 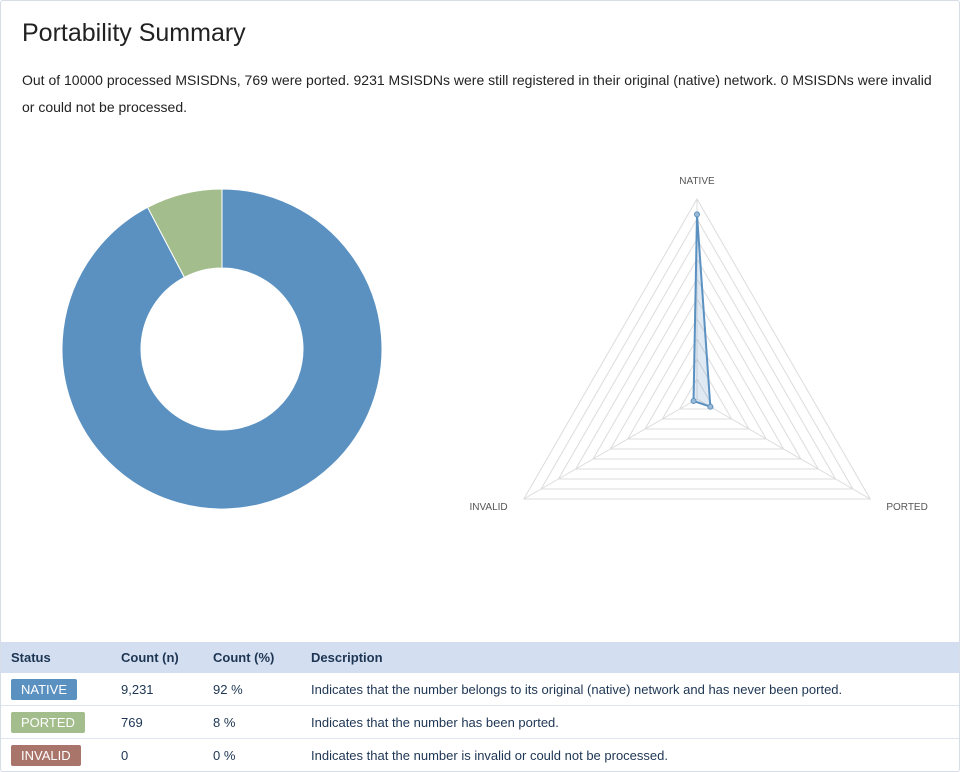 What do you see at coordinates (157, 722) in the screenshot?
I see `cell-count: 769` at bounding box center [157, 722].